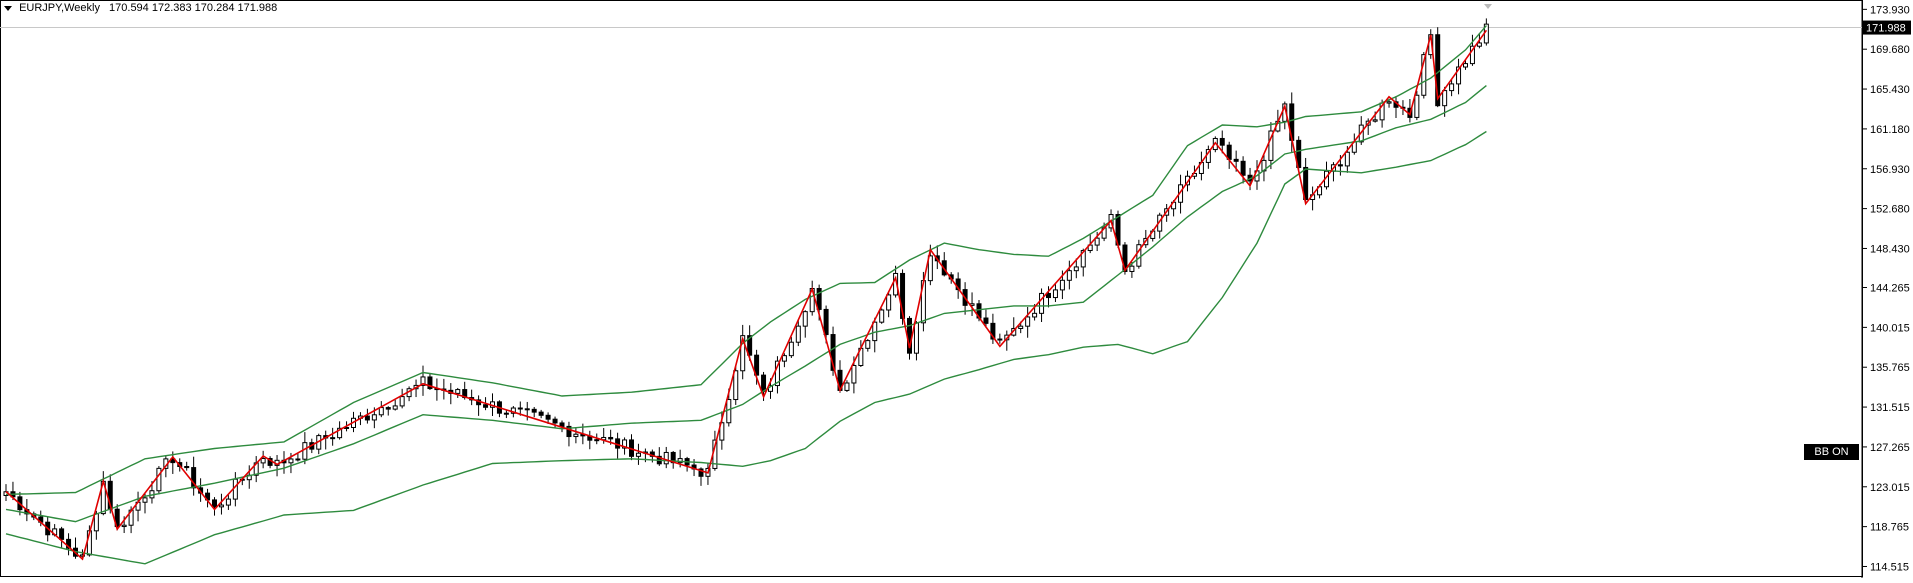  I want to click on y-tick-label: 152.680, so click(1890, 210).